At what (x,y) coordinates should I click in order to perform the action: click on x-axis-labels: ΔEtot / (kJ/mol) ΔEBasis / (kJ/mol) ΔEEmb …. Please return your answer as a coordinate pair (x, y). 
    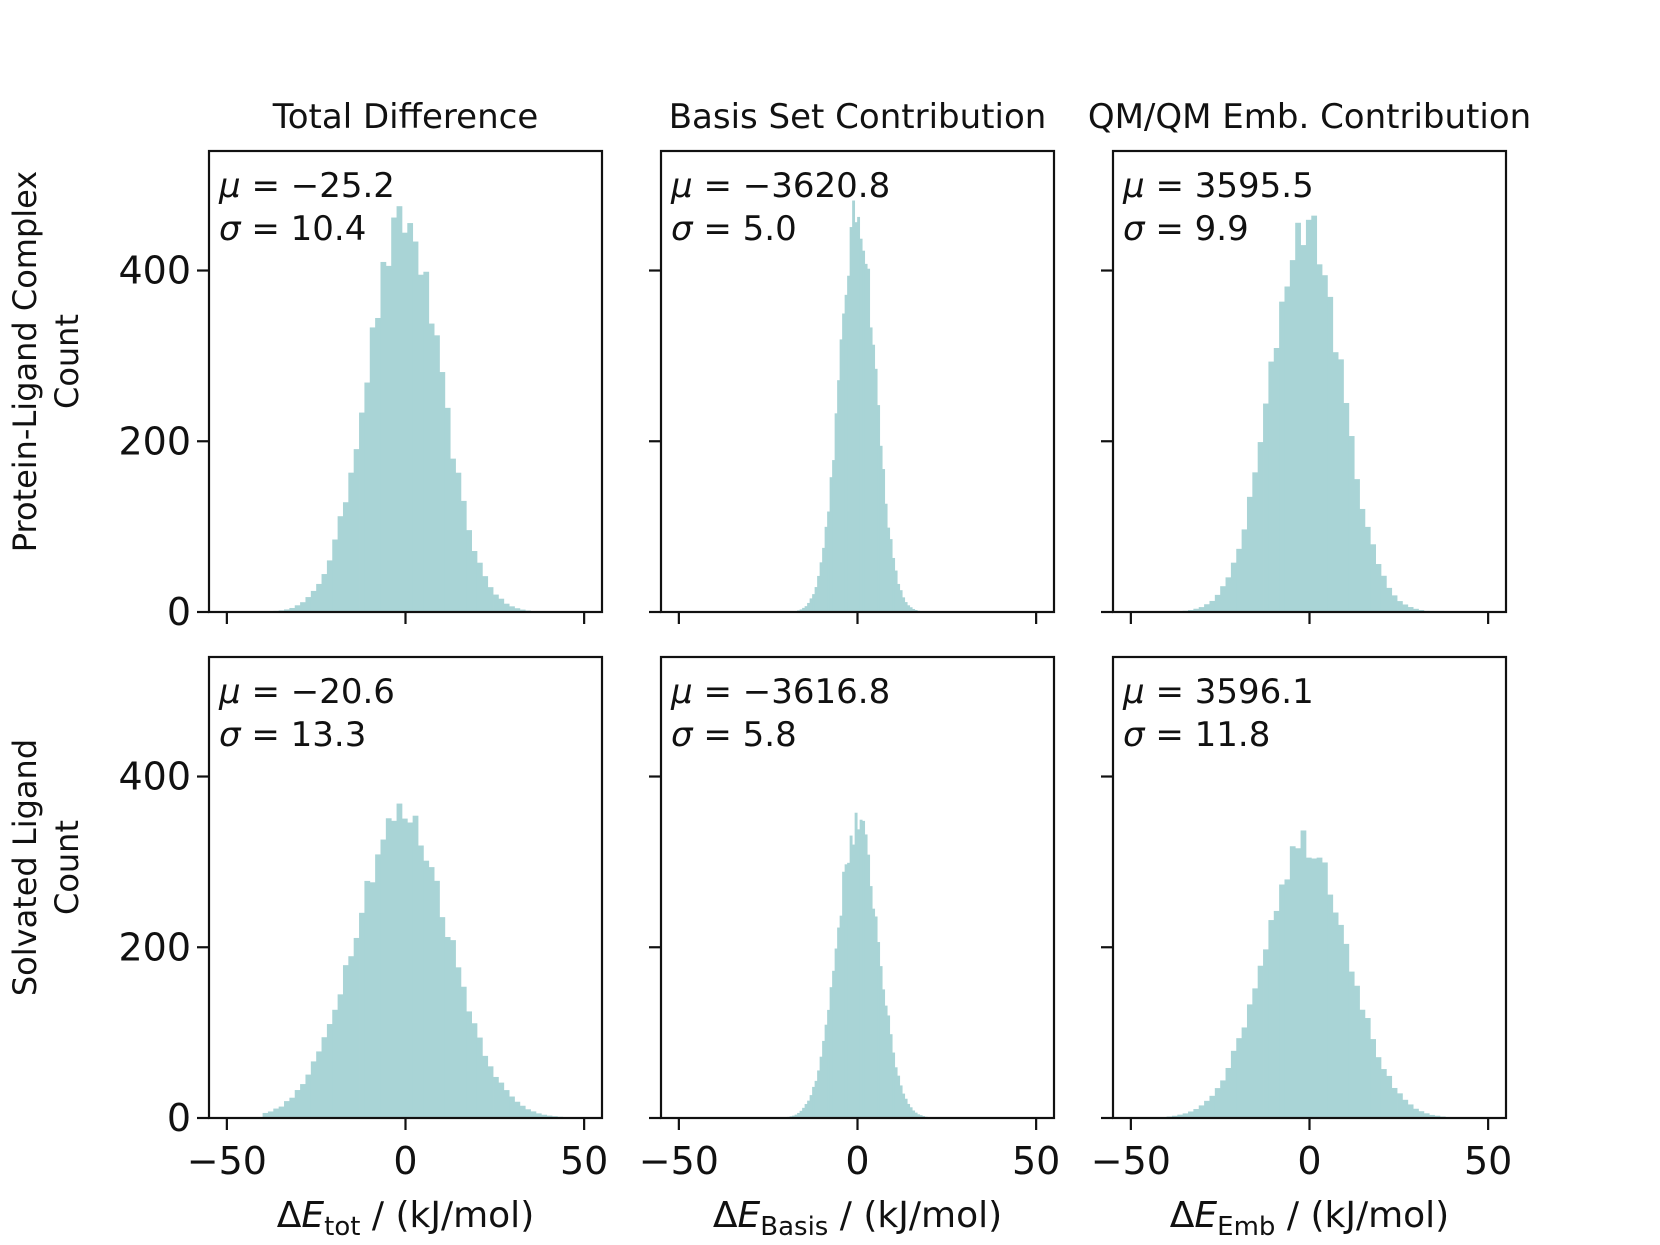
    Looking at the image, I should click on (863, 1218).